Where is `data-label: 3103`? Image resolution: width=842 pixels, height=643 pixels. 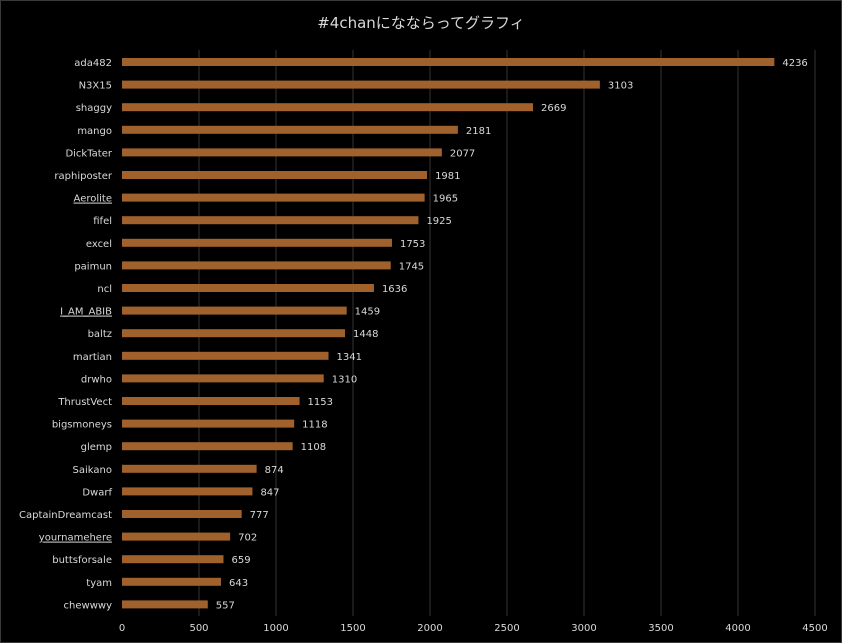
data-label: 3103 is located at coordinates (620, 86).